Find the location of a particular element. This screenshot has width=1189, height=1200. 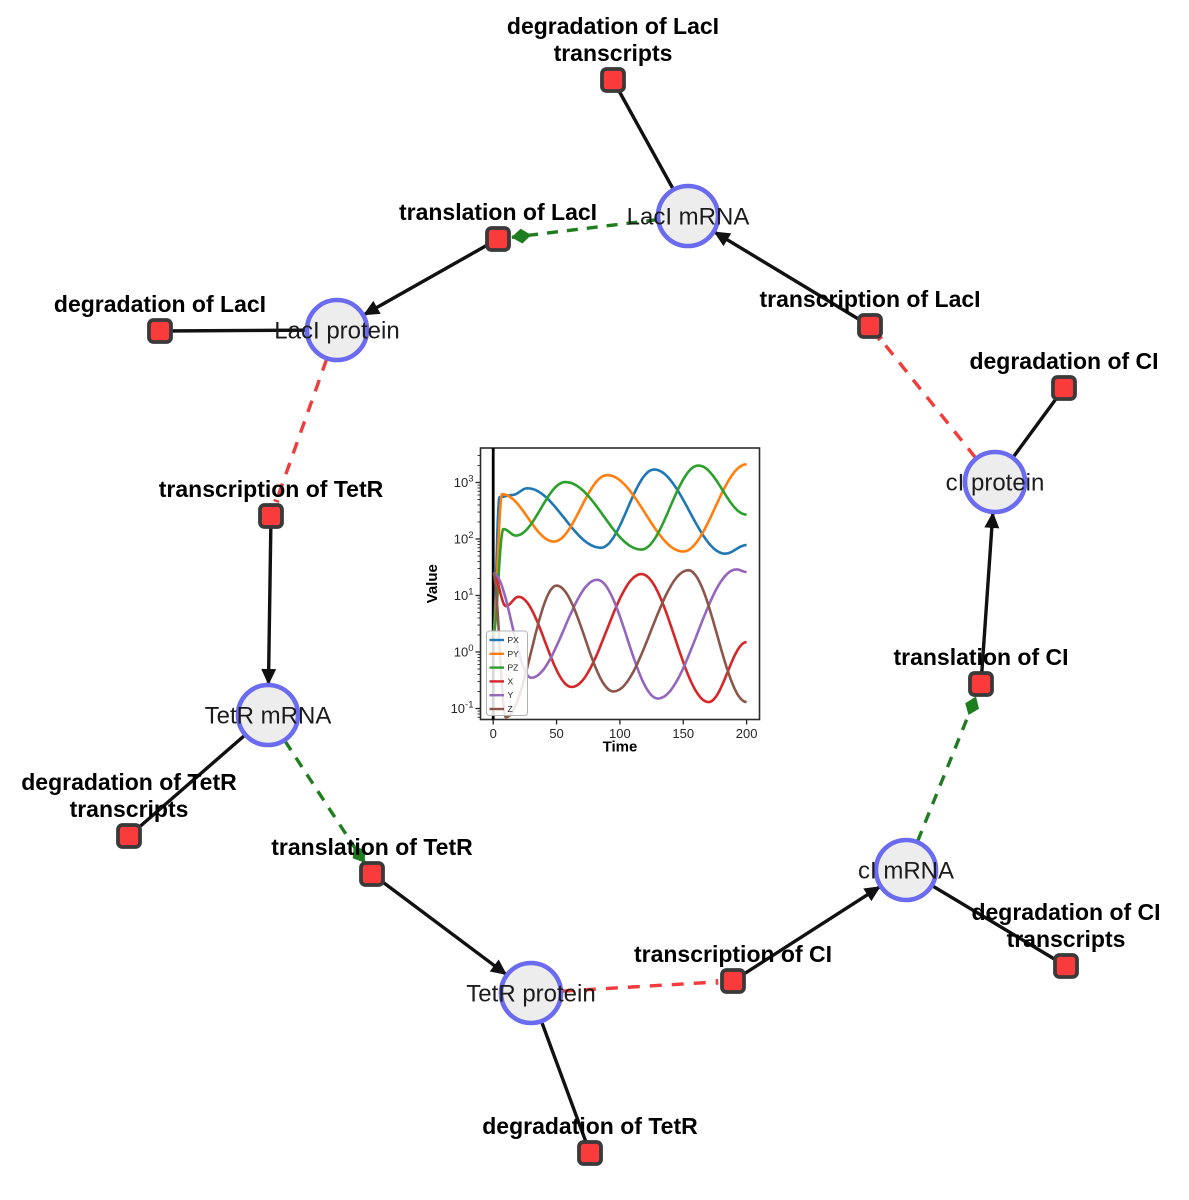

species-node-lacI_protein is located at coordinates (337, 330).